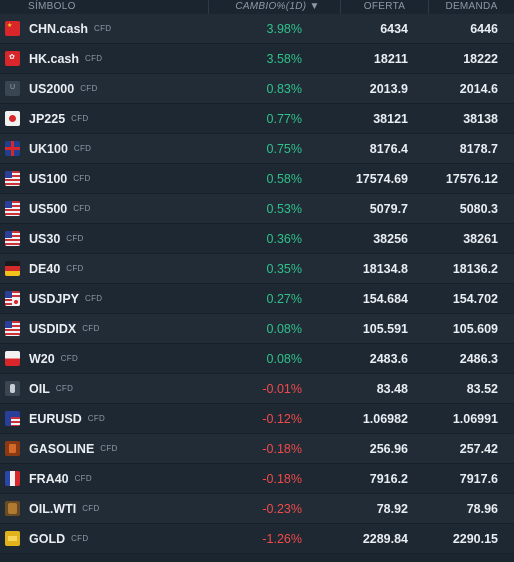 This screenshot has width=514, height=562. What do you see at coordinates (388, 358) in the screenshot?
I see `bid-price: 2483.6` at bounding box center [388, 358].